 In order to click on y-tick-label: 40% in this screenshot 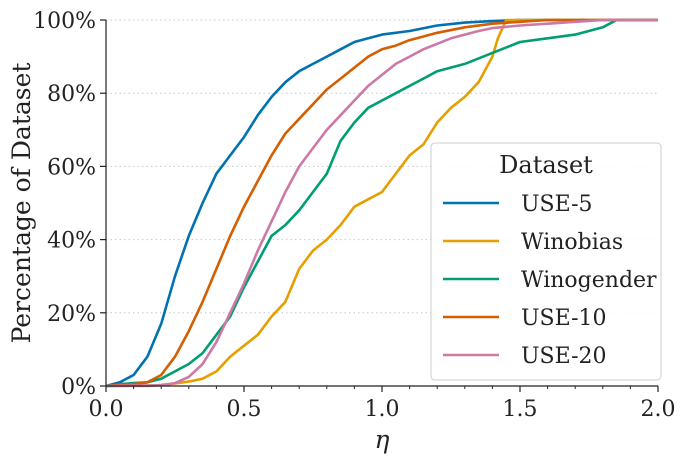, I will do `click(71, 241)`.